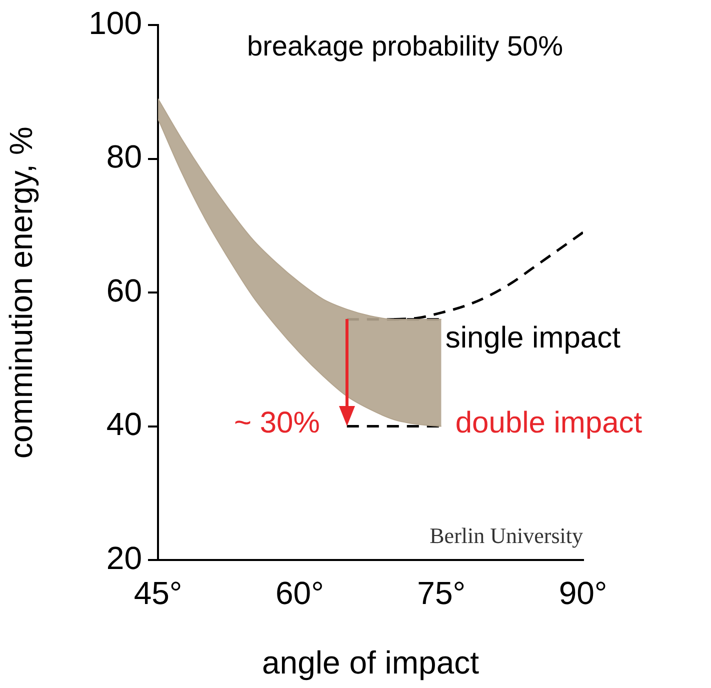 This screenshot has width=711, height=688. What do you see at coordinates (158, 593) in the screenshot?
I see `x-tick-label: 45°` at bounding box center [158, 593].